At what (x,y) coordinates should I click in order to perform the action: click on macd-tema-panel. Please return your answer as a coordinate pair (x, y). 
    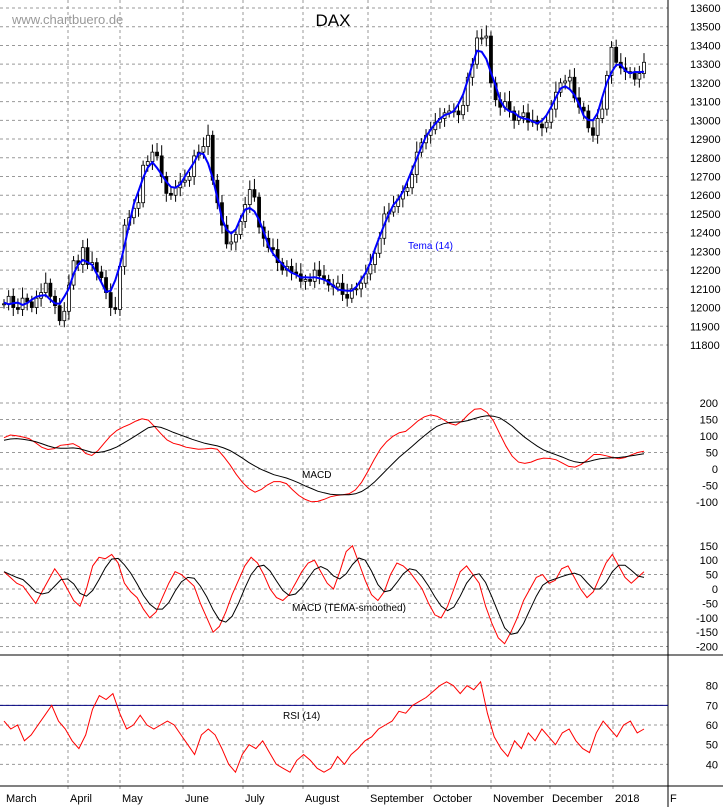
    Looking at the image, I should click on (324, 594).